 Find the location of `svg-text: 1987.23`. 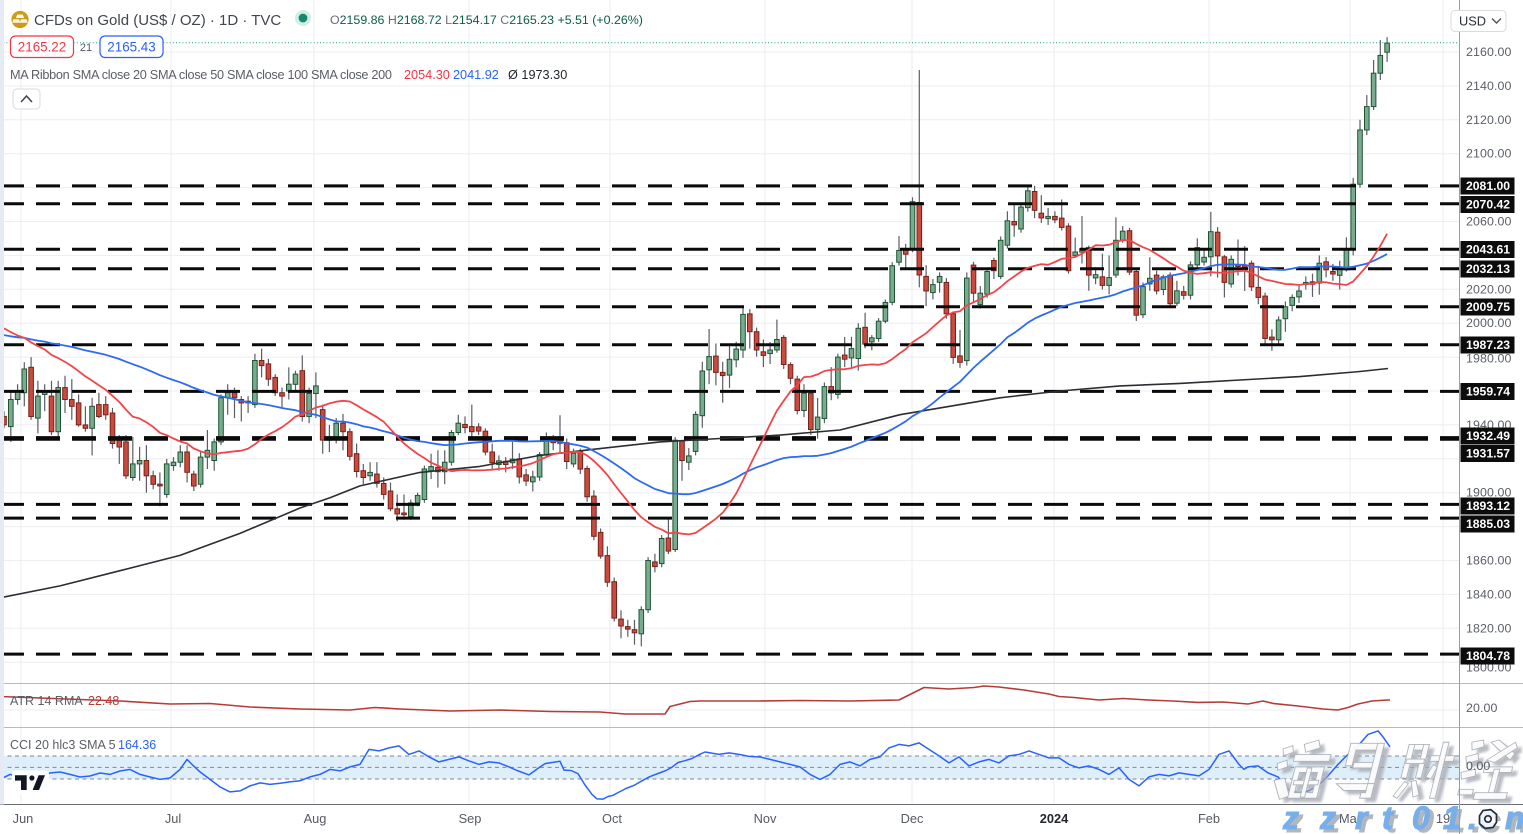

svg-text: 1987.23 is located at coordinates (1488, 345).